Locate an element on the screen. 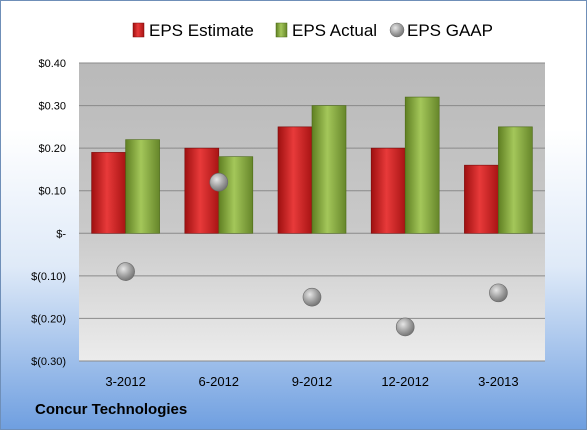 The height and width of the screenshot is (430, 587). eps-actual-bar-3-2013 is located at coordinates (515, 180).